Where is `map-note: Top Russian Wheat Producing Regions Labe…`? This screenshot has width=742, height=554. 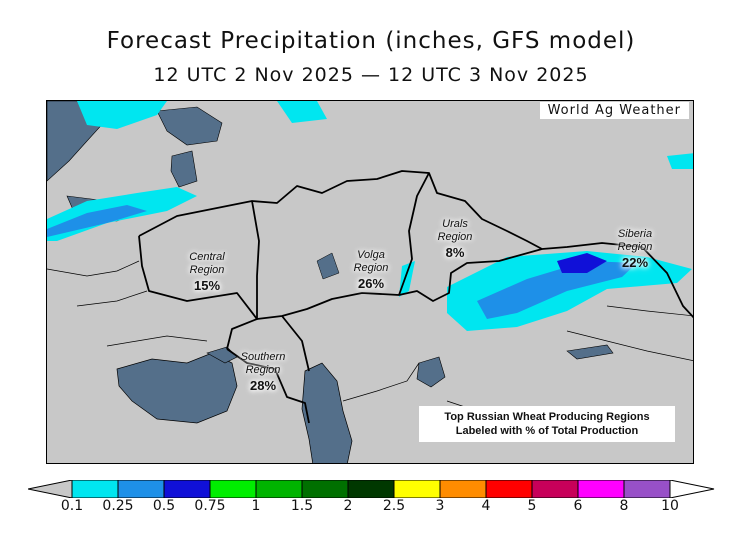 map-note: Top Russian Wheat Producing Regions Labe… is located at coordinates (547, 424).